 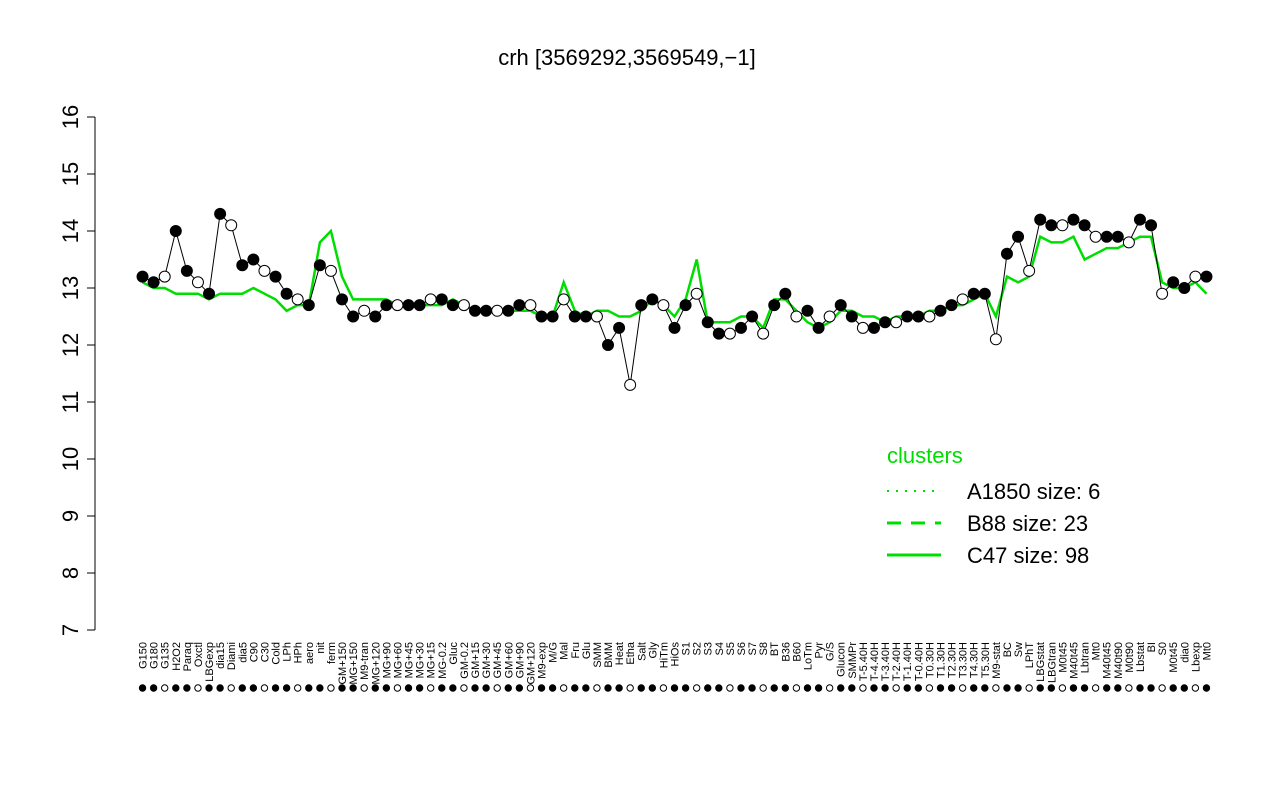 I want to click on x-tick-label: Gly, so click(x=653, y=650).